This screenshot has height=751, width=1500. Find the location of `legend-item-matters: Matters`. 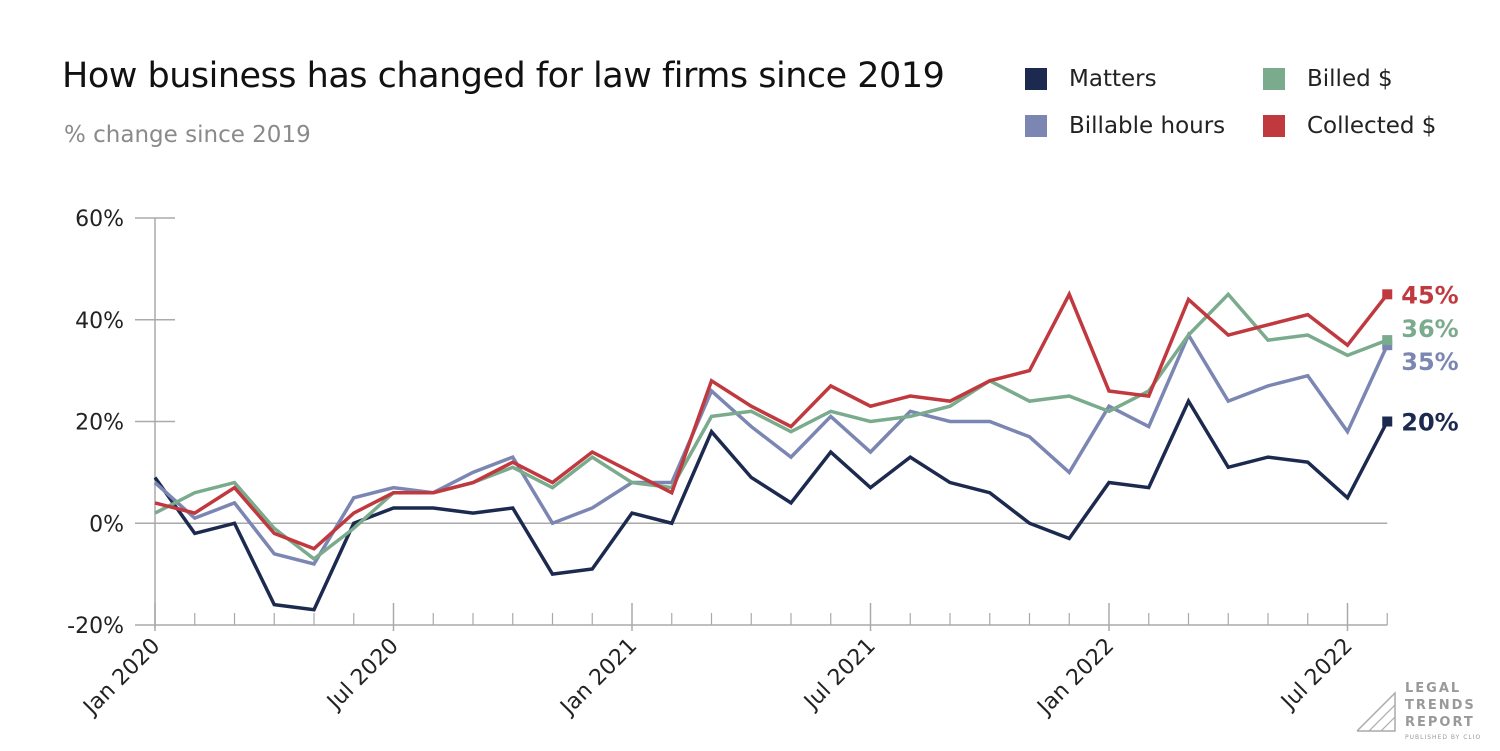

legend-item-matters: Matters is located at coordinates (1091, 79).